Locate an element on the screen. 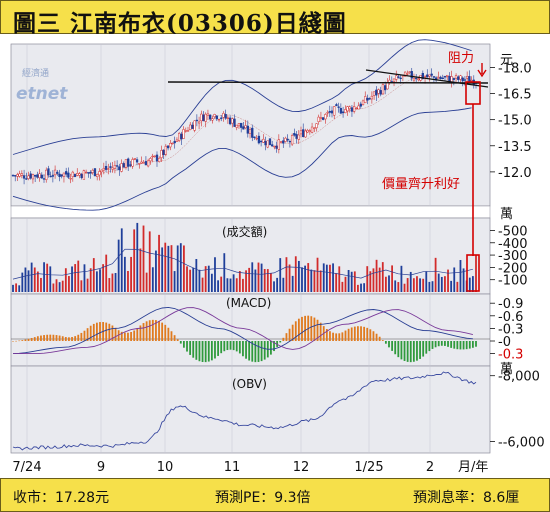  month-label-3: 11 is located at coordinates (232, 467).